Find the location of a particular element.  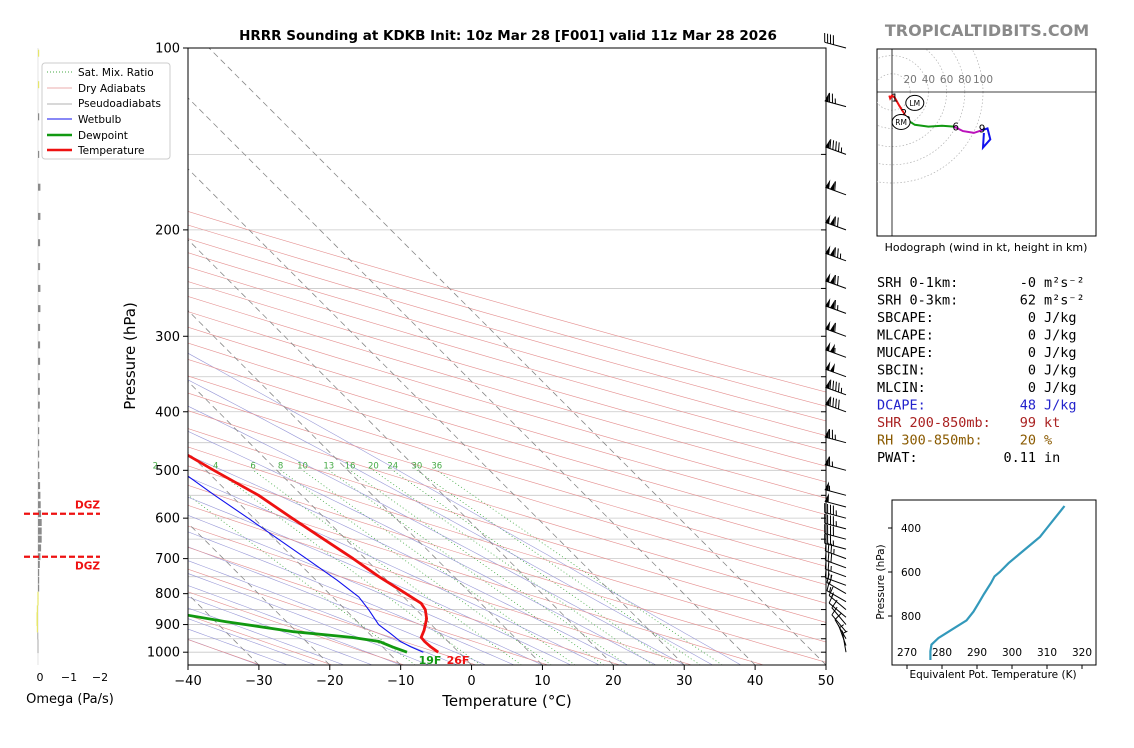

y-tick-label: 800 is located at coordinates (167, 594).